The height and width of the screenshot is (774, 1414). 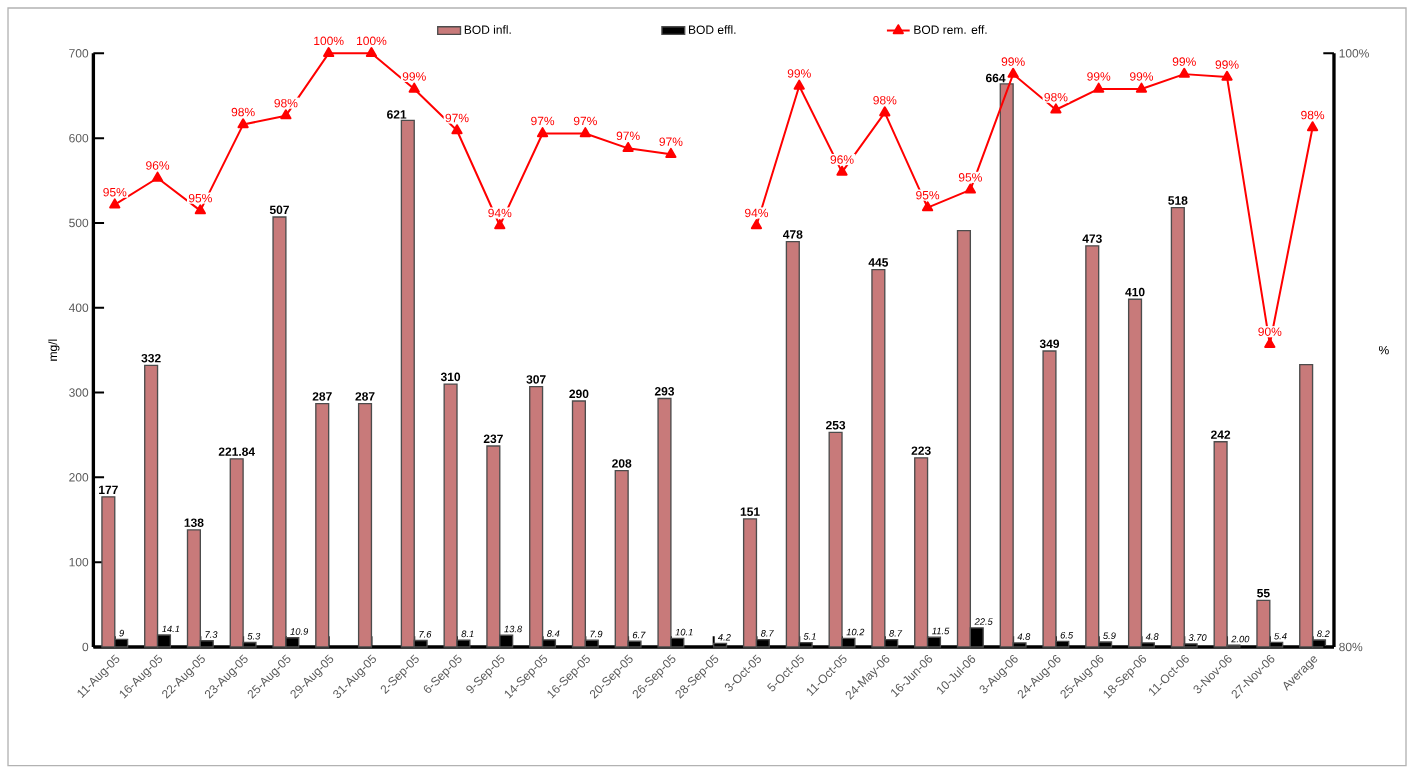 I want to click on data-label: 290, so click(x=579, y=394).